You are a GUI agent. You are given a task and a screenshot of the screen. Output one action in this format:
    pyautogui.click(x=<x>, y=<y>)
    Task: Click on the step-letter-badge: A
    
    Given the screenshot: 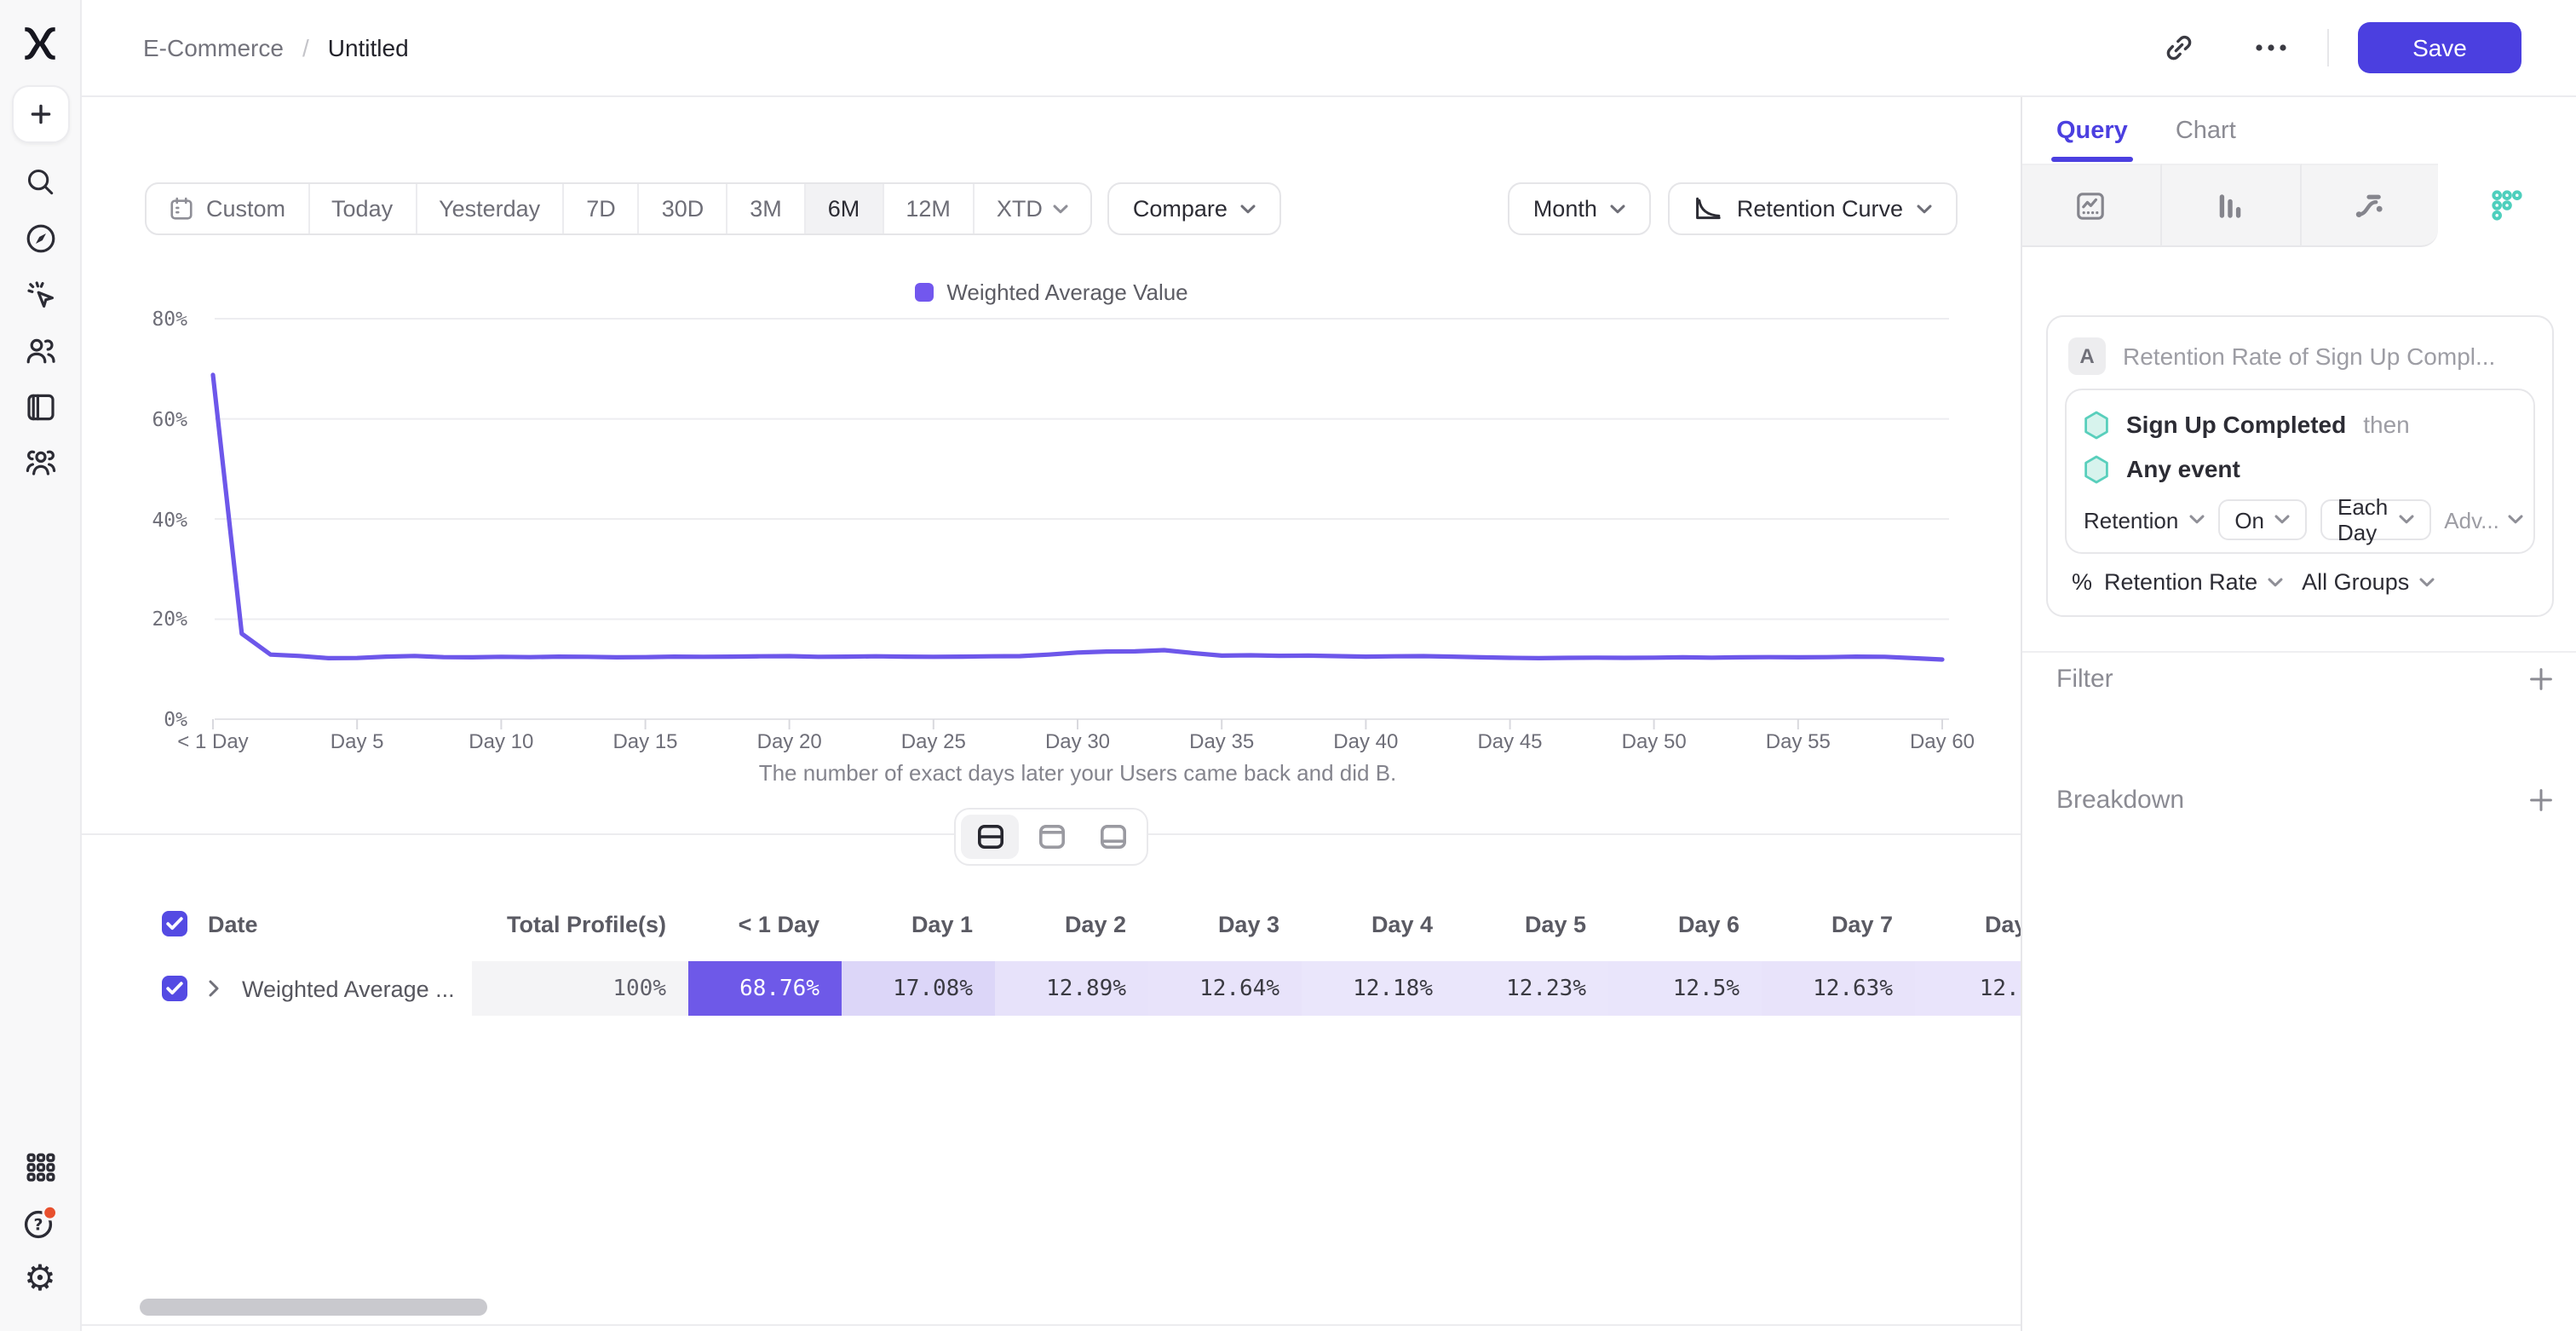 What is the action you would take?
    pyautogui.click(x=2087, y=356)
    